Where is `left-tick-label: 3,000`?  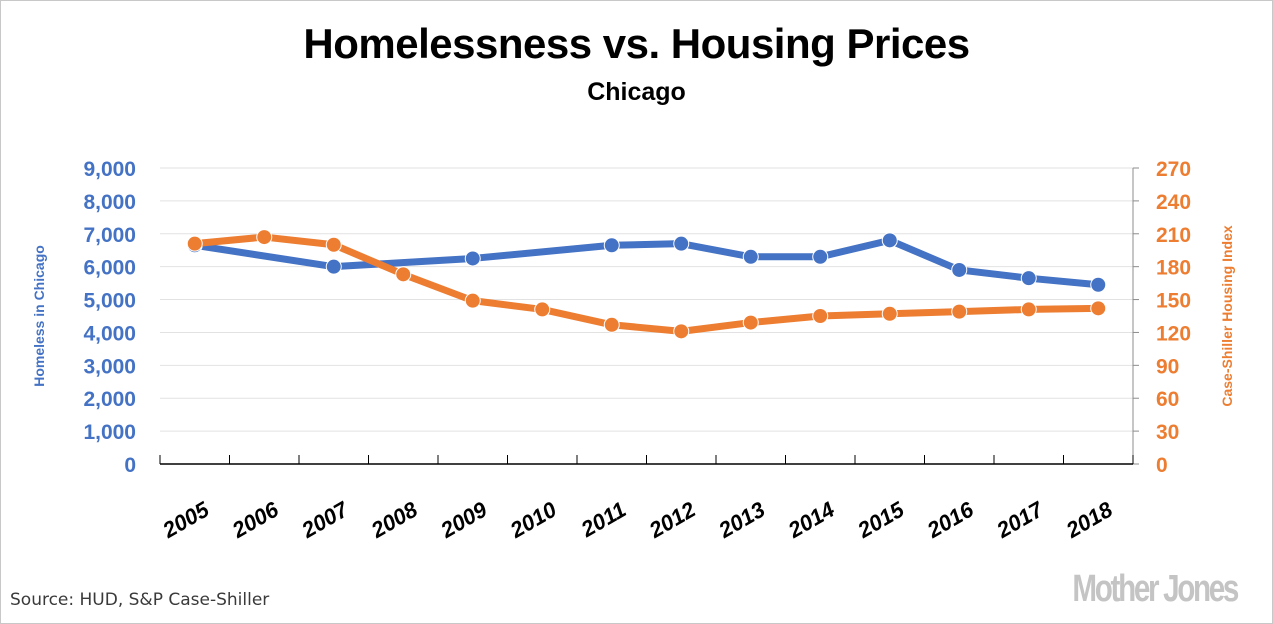 left-tick-label: 3,000 is located at coordinates (109, 366).